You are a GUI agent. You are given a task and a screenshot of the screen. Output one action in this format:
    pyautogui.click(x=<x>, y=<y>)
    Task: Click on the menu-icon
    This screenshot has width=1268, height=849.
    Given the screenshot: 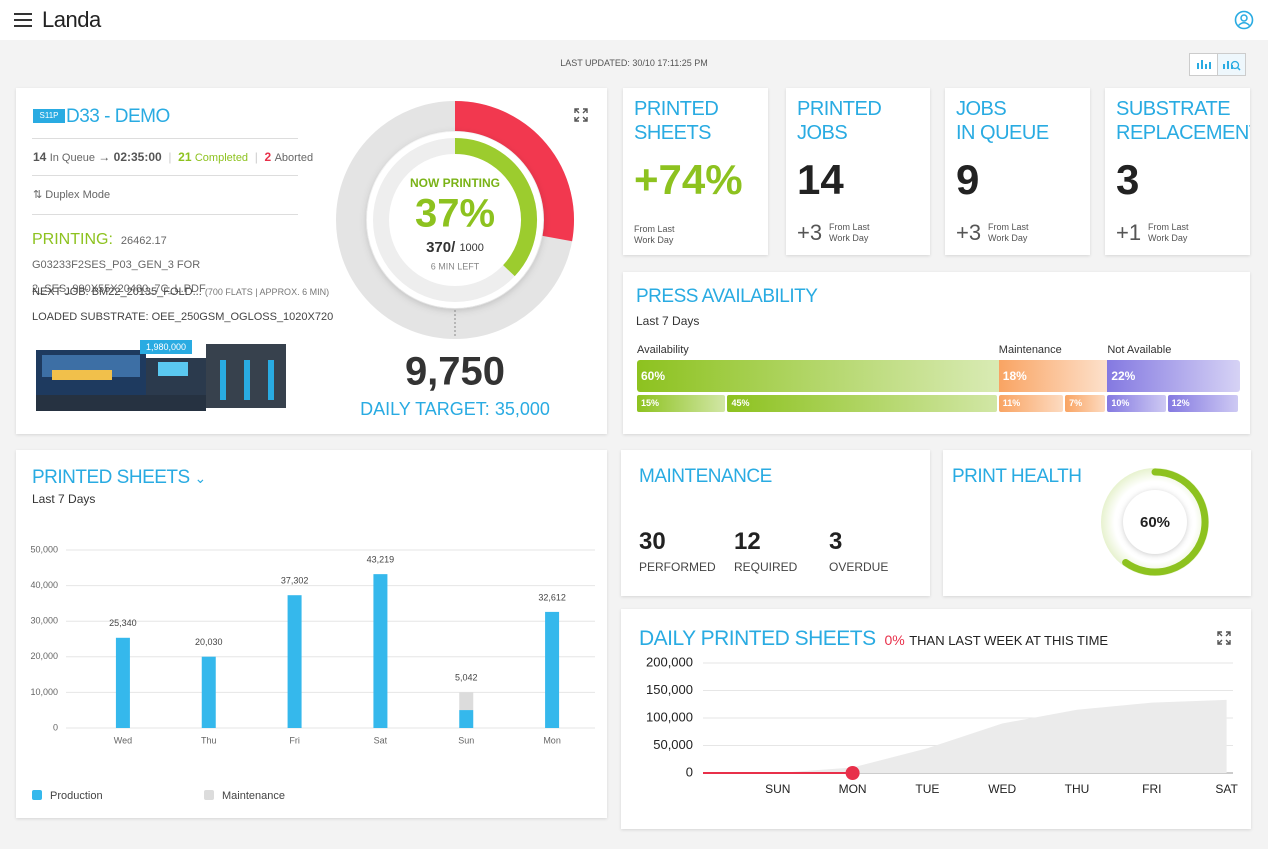 What is the action you would take?
    pyautogui.click(x=24, y=20)
    